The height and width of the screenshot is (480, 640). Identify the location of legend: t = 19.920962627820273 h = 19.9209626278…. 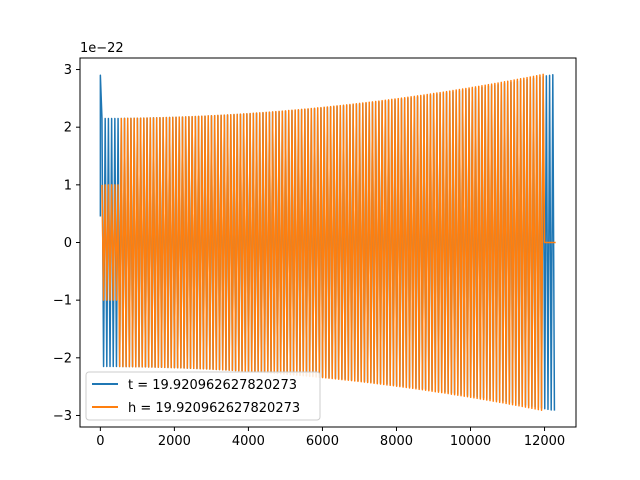
(203, 396).